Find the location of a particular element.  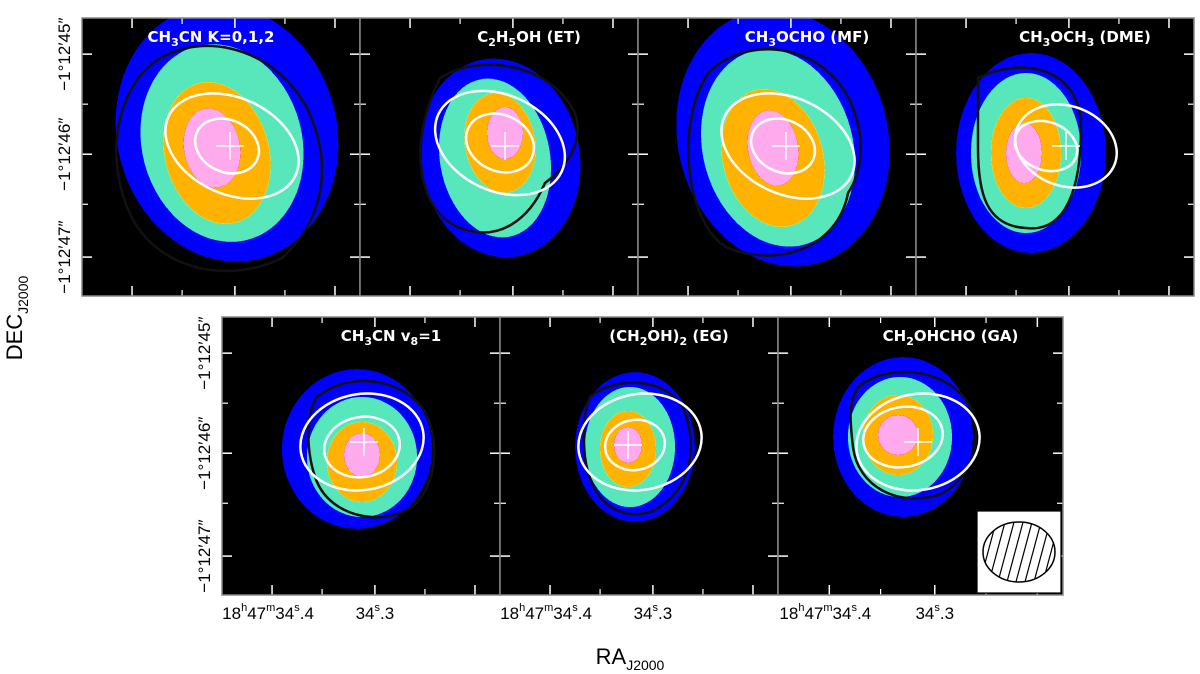

y-axis-title: DECJ2000 is located at coordinates (16, 317).